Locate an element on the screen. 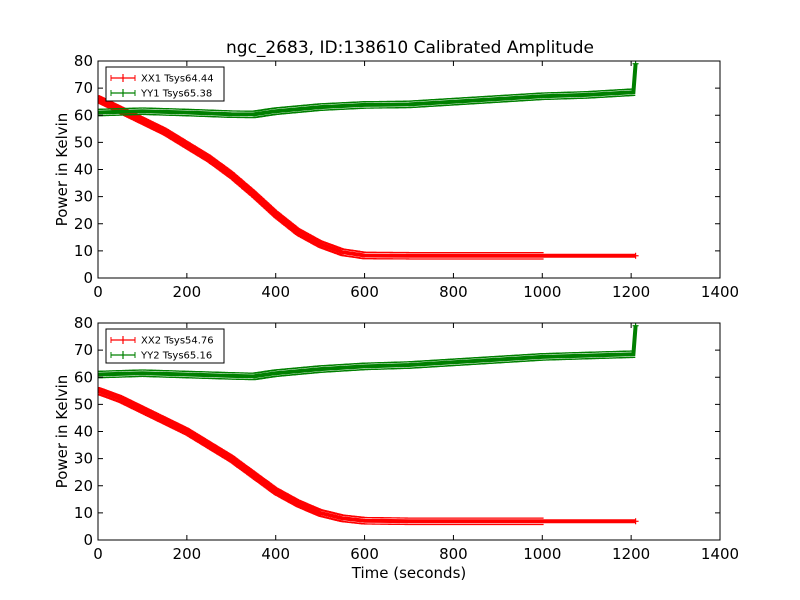  legend: XX1 Tsys64.44 YY1 Tsys65.38 is located at coordinates (165, 84).